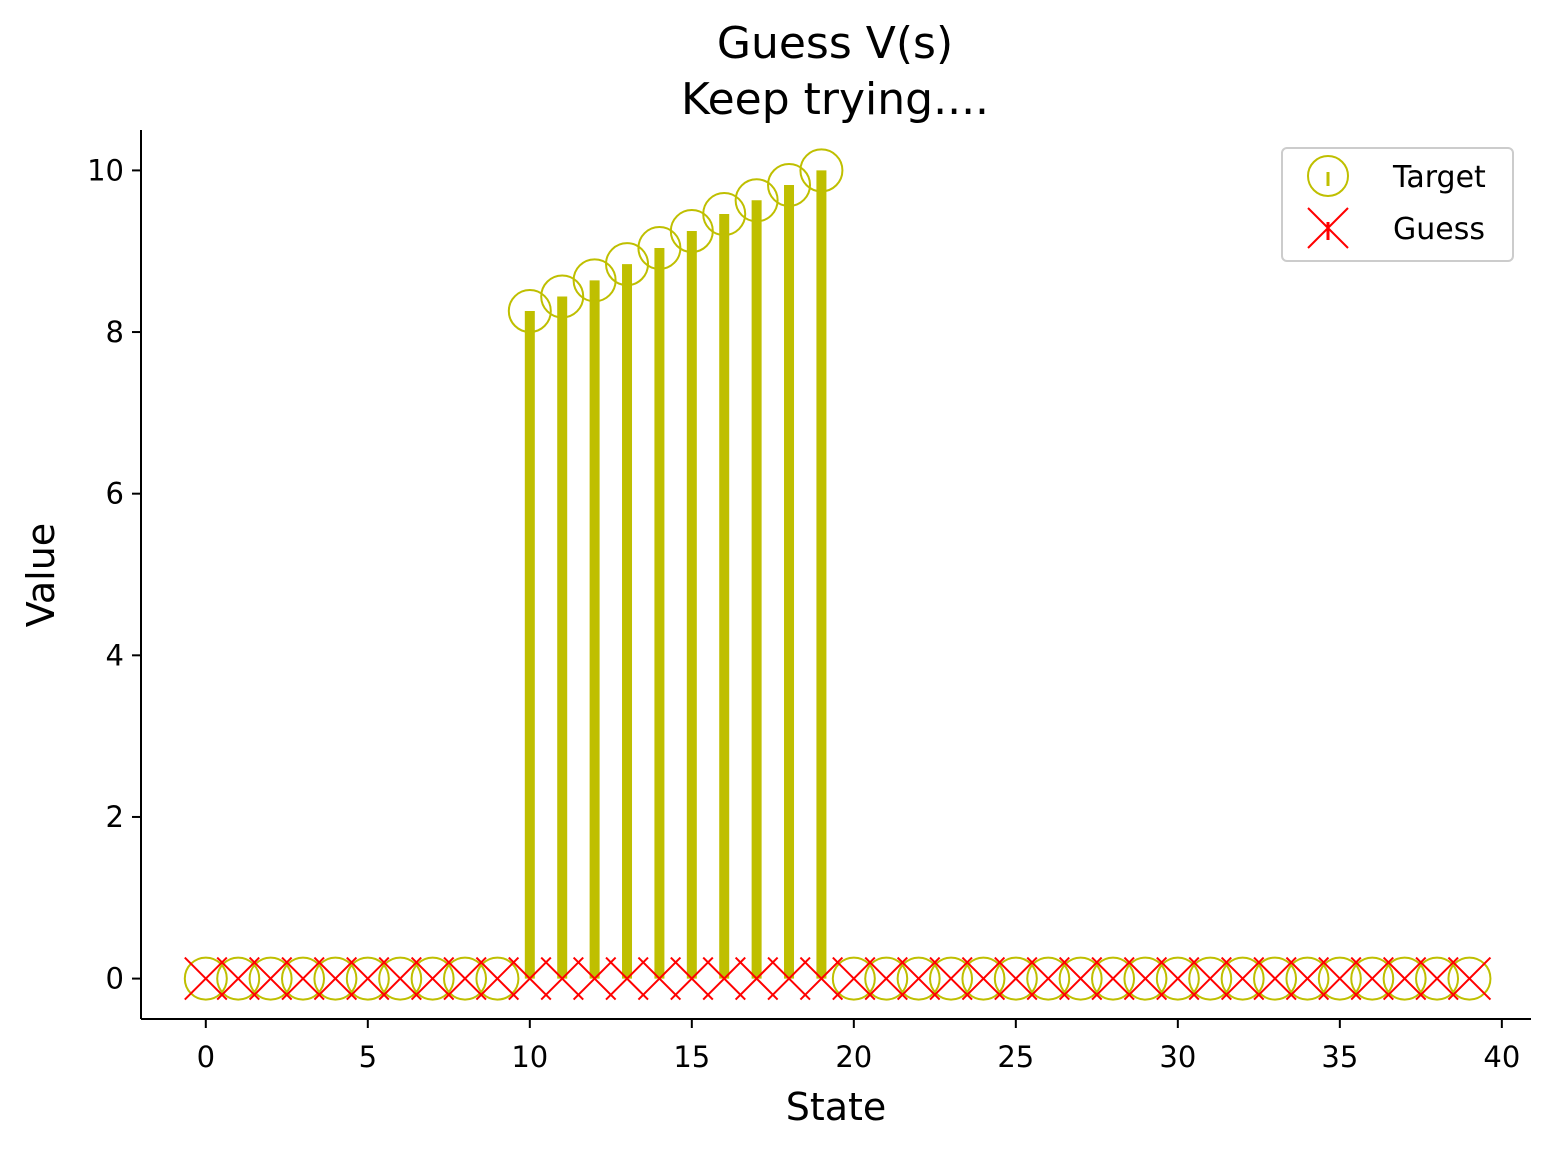 This screenshot has width=1550, height=1150. I want to click on y-tick-label-2: 4, so click(115, 655).